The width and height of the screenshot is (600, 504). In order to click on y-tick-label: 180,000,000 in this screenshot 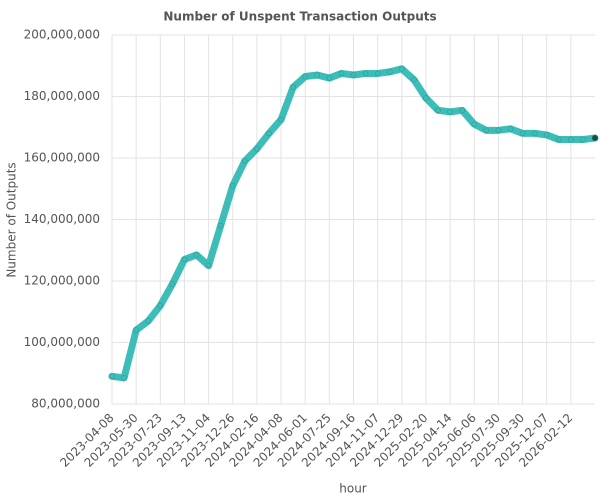, I will do `click(62, 96)`.